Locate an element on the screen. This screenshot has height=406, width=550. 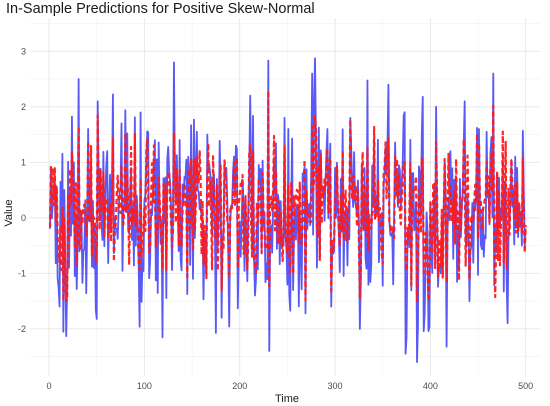
y-tick-label: 0 is located at coordinates (23, 218).